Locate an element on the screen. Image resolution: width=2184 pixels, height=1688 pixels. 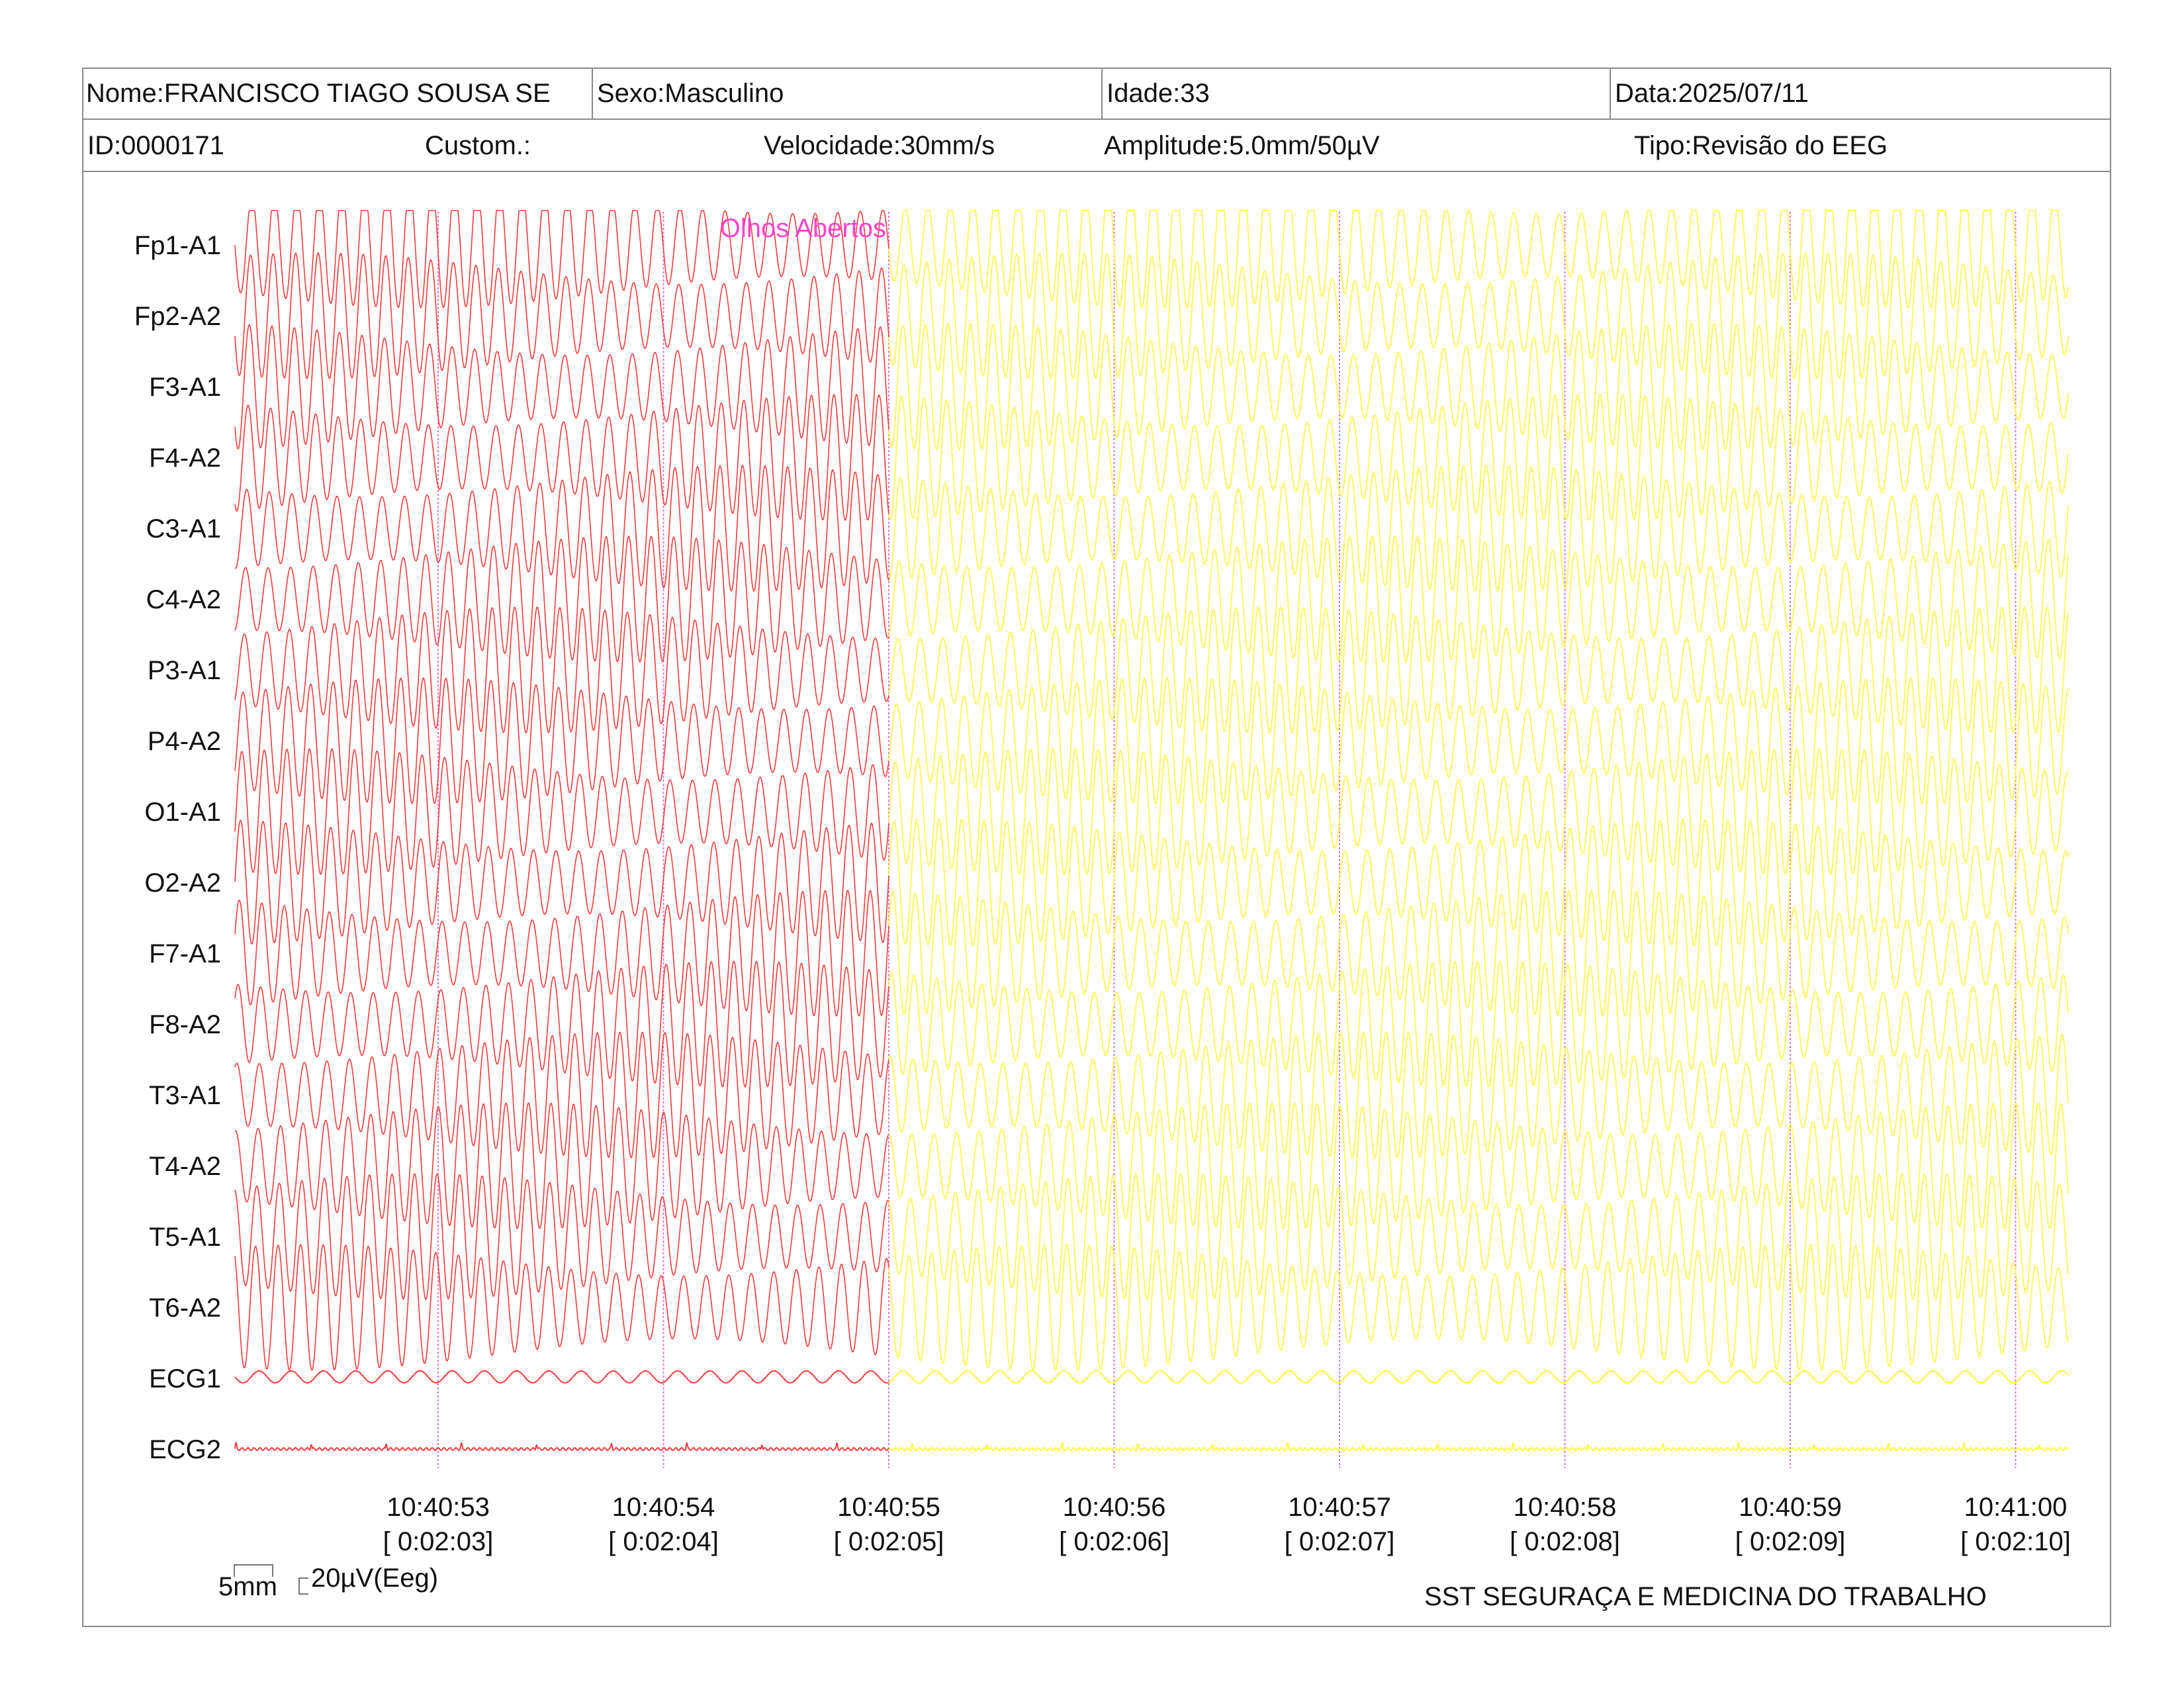
time-tick-clock: 10:40:55 is located at coordinates (889, 1507).